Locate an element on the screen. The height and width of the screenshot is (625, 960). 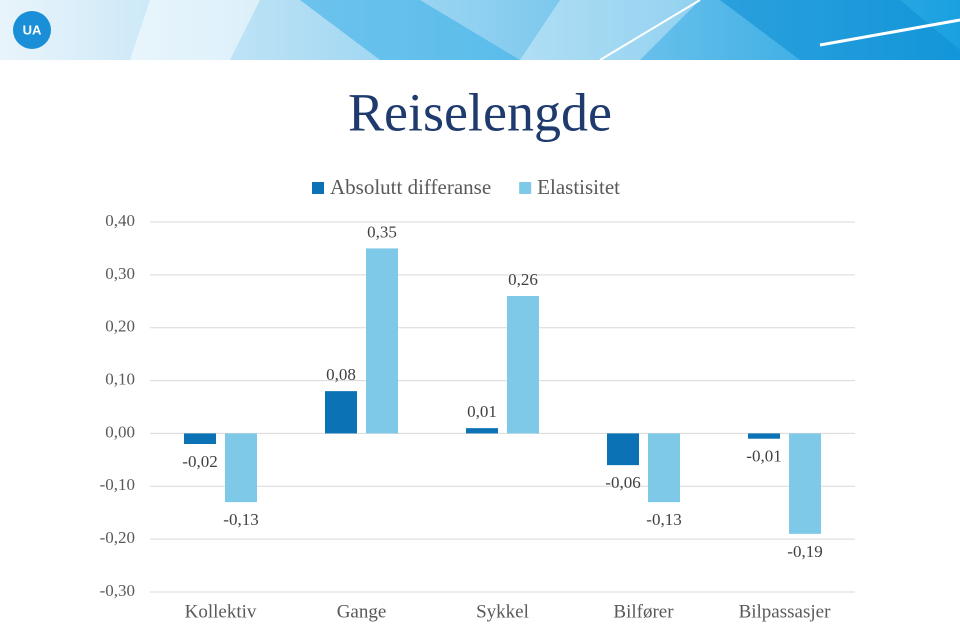
value-label: 0,01 is located at coordinates (482, 411).